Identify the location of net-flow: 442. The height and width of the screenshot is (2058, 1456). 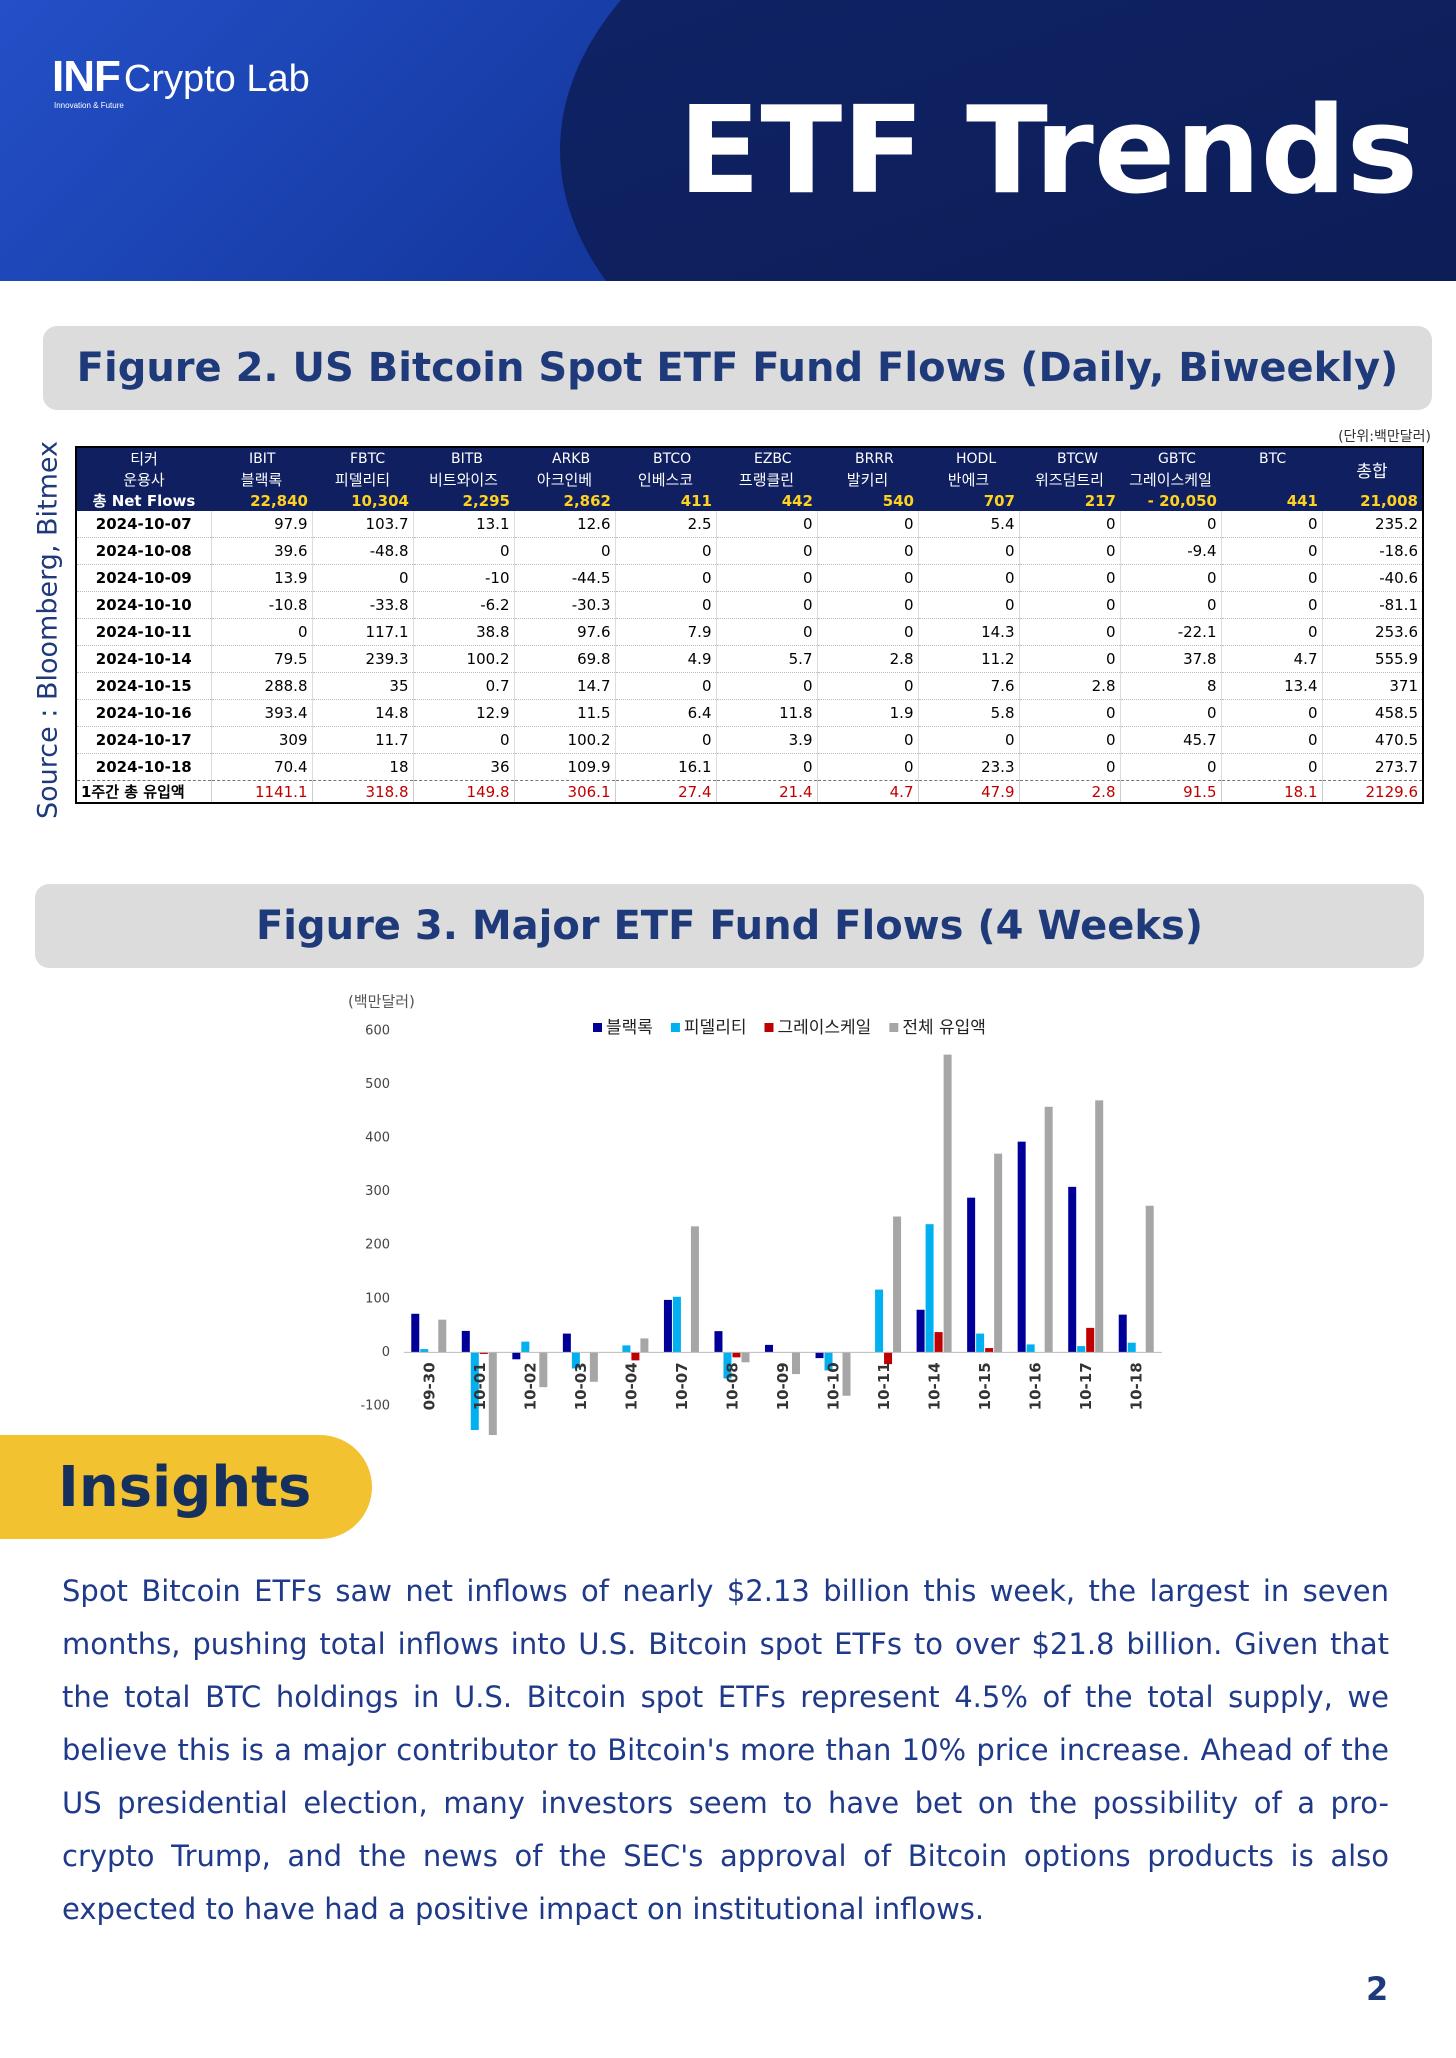
(766, 500).